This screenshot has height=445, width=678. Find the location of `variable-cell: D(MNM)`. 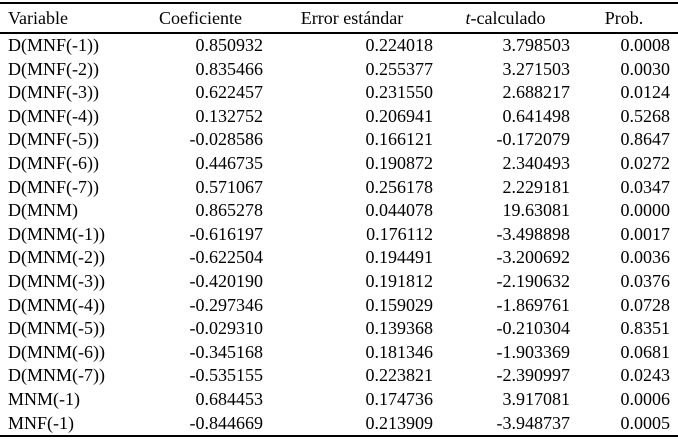

variable-cell: D(MNM) is located at coordinates (43, 210).